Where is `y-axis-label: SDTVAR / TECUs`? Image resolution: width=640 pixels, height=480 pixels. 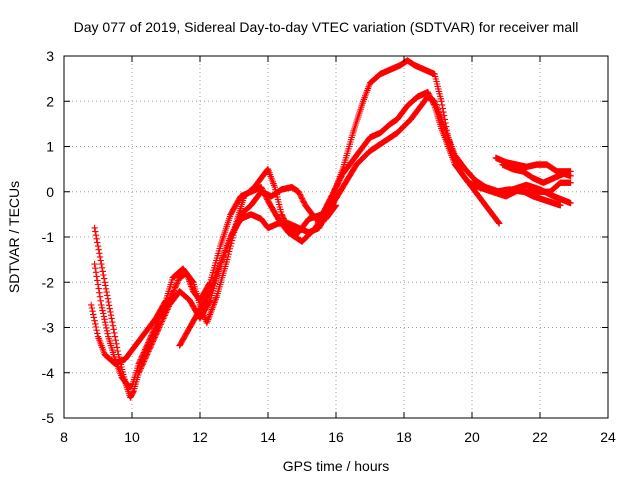
y-axis-label: SDTVAR / TECUs is located at coordinates (14, 237).